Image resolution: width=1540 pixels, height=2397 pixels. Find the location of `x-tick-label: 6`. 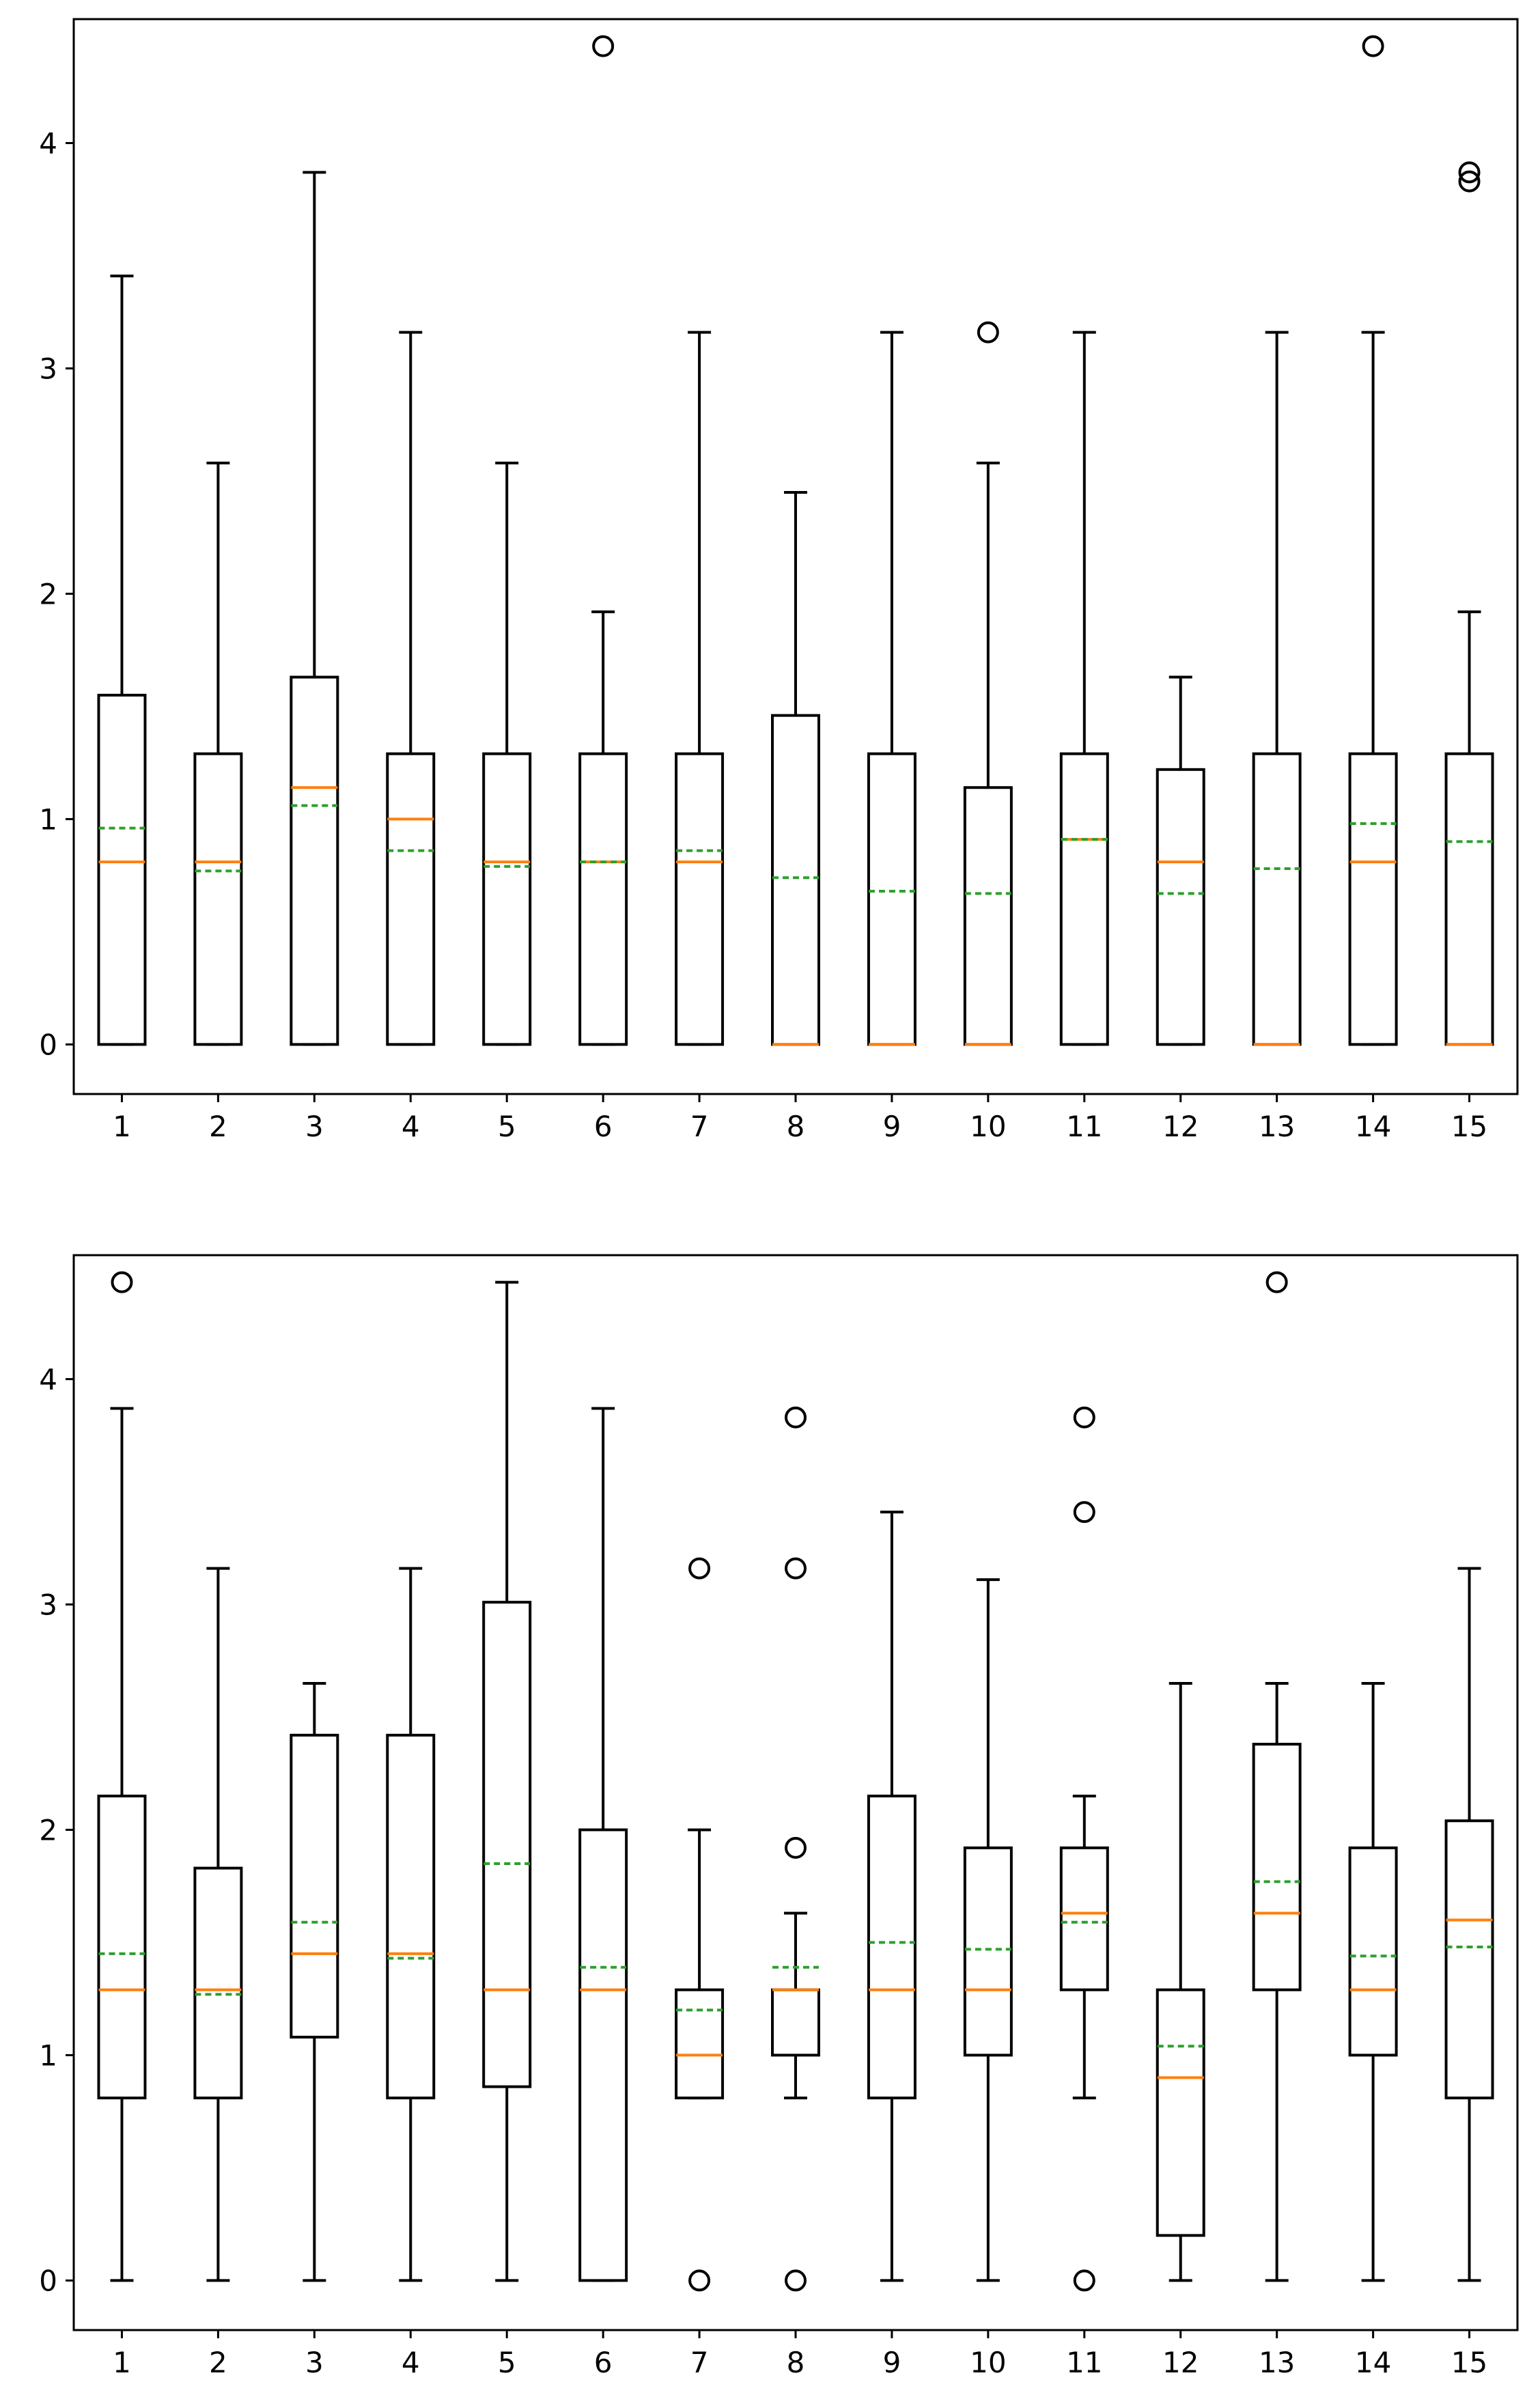

x-tick-label: 6 is located at coordinates (603, 2362).